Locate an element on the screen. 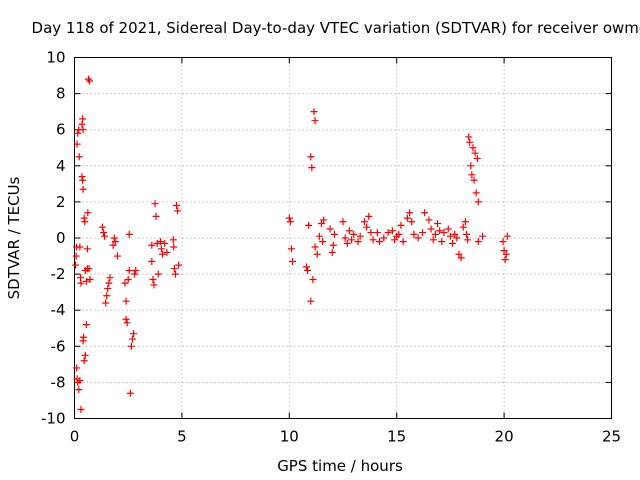 Image resolution: width=640 pixels, height=480 pixels. x-tick-label: 20 is located at coordinates (504, 437).